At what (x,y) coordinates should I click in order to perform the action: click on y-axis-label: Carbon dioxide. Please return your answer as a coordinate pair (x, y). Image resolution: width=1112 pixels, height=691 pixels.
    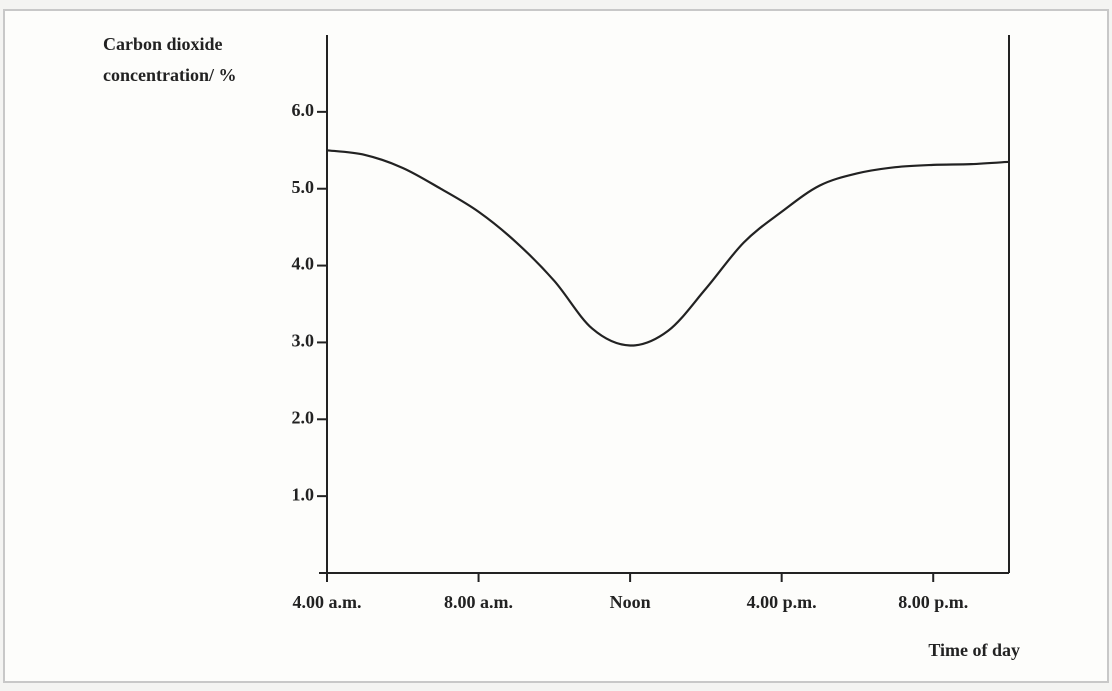
    Looking at the image, I should click on (163, 44).